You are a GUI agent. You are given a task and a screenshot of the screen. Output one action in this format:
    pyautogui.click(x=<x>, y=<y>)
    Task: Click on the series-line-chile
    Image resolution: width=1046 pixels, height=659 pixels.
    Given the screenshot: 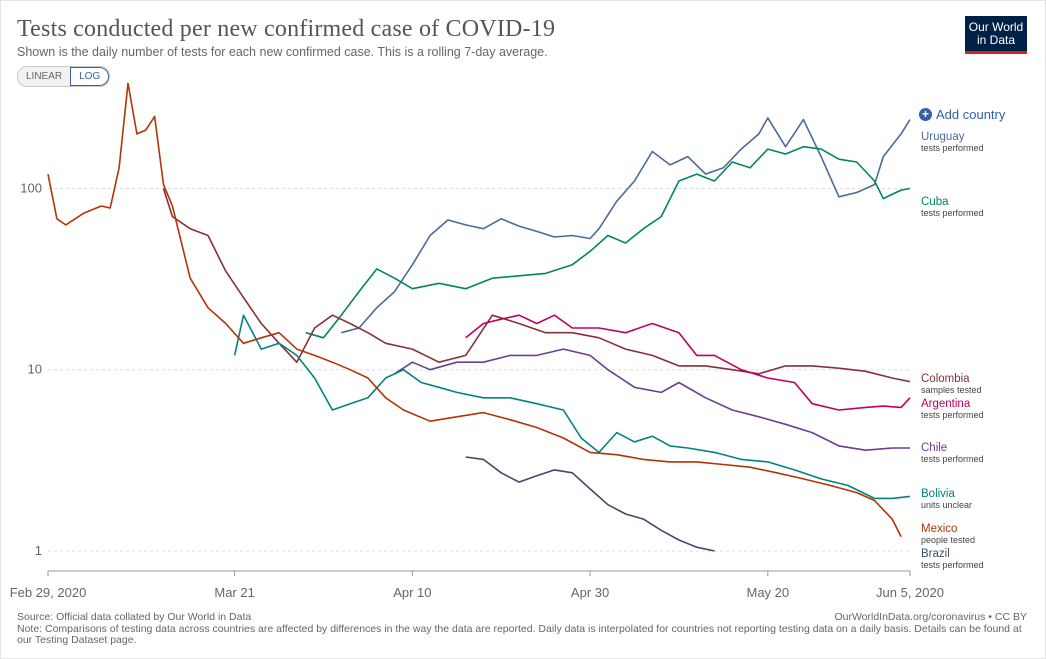 What is the action you would take?
    pyautogui.click(x=652, y=399)
    